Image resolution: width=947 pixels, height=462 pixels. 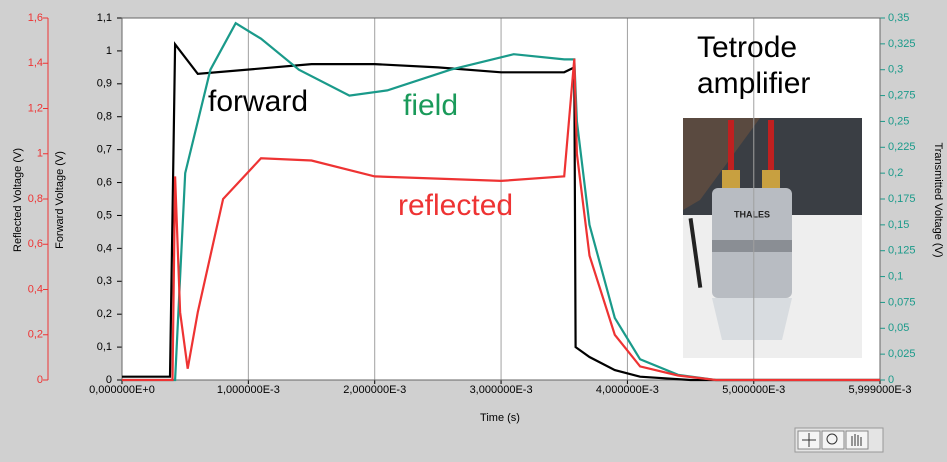 I want to click on y3ticks-label: 0, so click(x=40, y=380).